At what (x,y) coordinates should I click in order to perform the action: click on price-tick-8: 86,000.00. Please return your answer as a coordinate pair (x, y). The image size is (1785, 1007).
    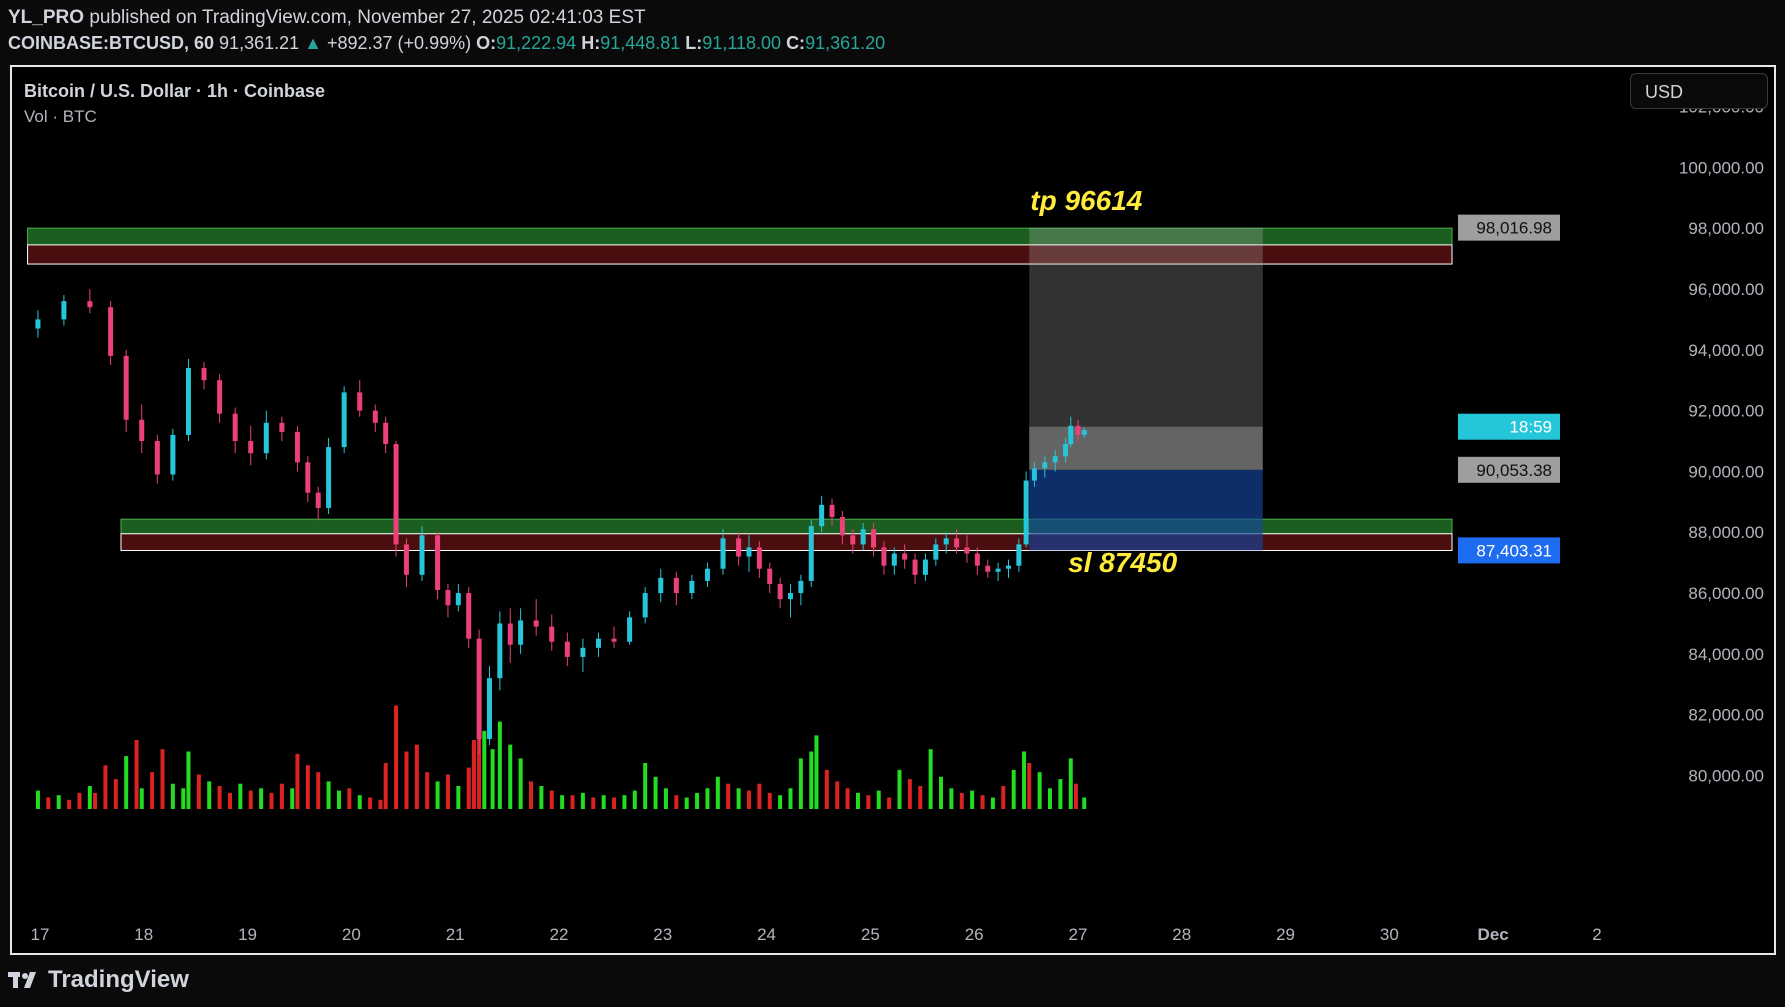
    Looking at the image, I should click on (1726, 593).